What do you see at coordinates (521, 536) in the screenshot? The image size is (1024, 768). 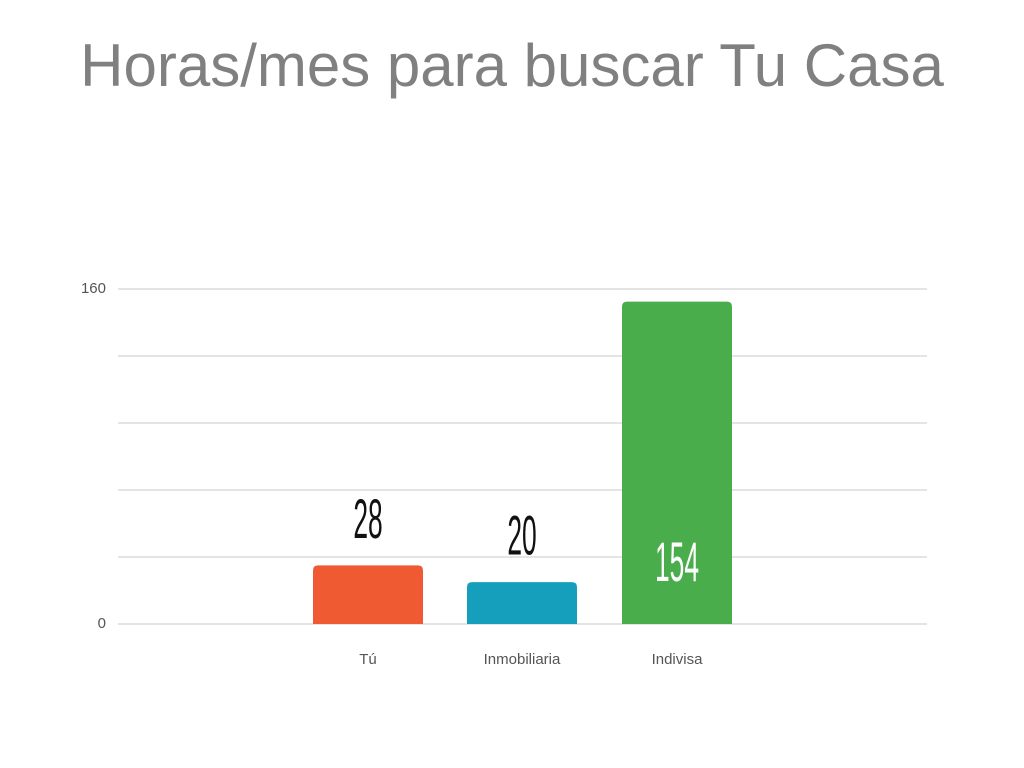 I see `value-label: 20` at bounding box center [521, 536].